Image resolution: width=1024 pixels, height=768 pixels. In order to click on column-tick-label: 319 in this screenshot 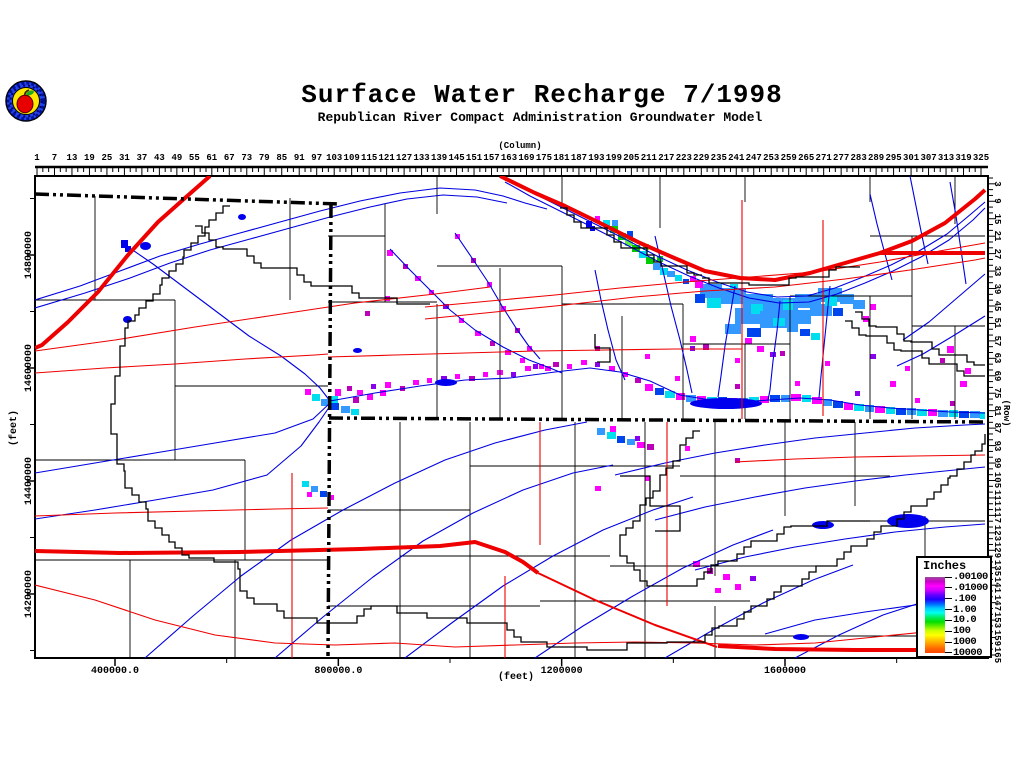, I will do `click(963, 158)`.